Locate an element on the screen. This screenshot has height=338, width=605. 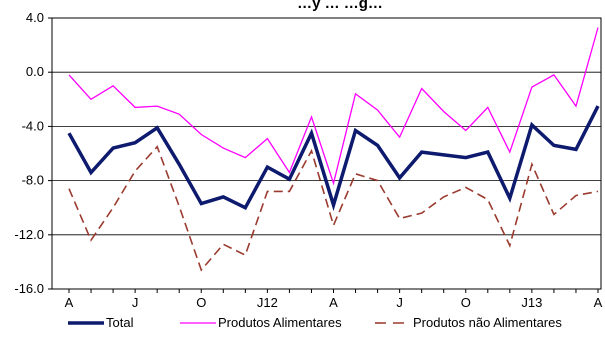
legend-label-2: Produtos Alimentares is located at coordinates (280, 322).